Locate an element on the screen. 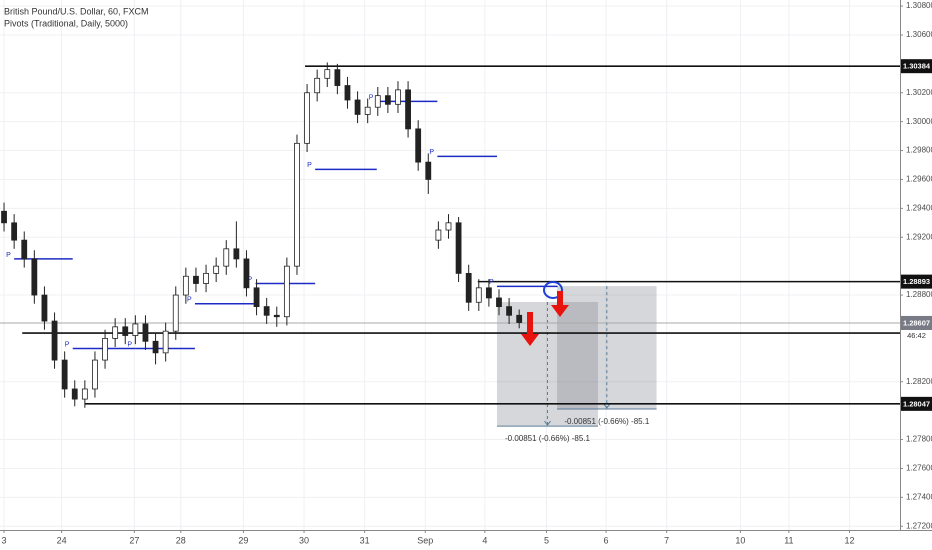 The height and width of the screenshot is (550, 932). x-tick-label: 12 is located at coordinates (849, 540).